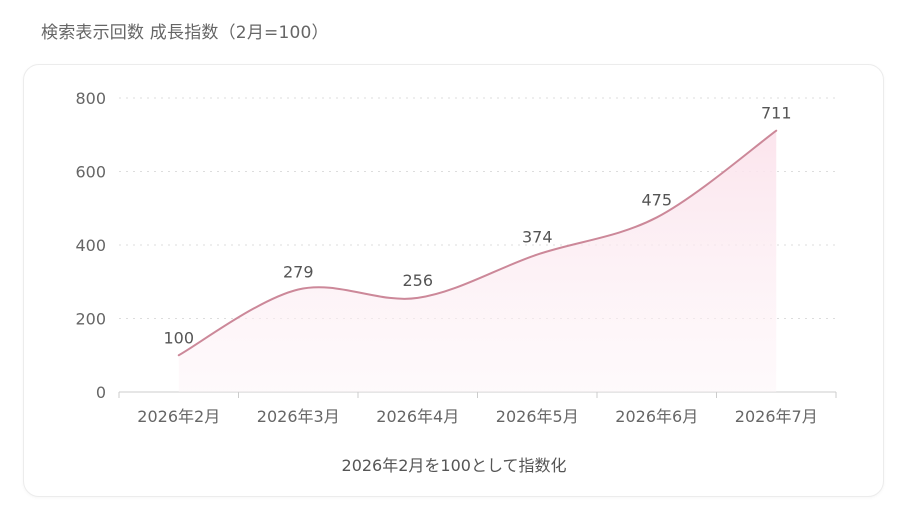 The height and width of the screenshot is (520, 912). Describe the element at coordinates (776, 416) in the screenshot. I see `x-tick-label: 2026年7月` at that location.